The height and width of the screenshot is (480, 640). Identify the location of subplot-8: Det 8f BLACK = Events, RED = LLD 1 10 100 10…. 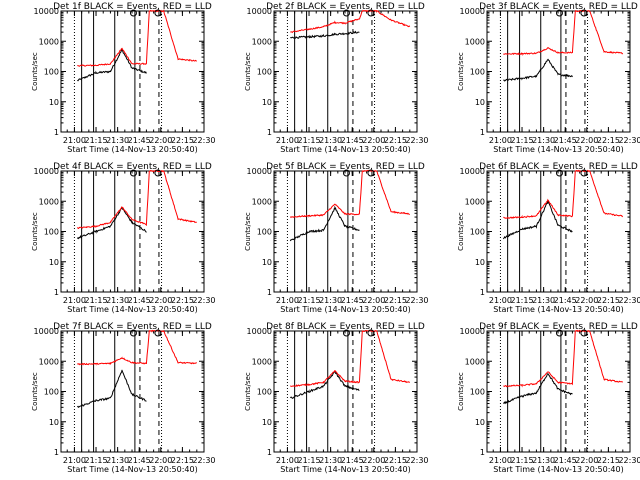
(336, 398).